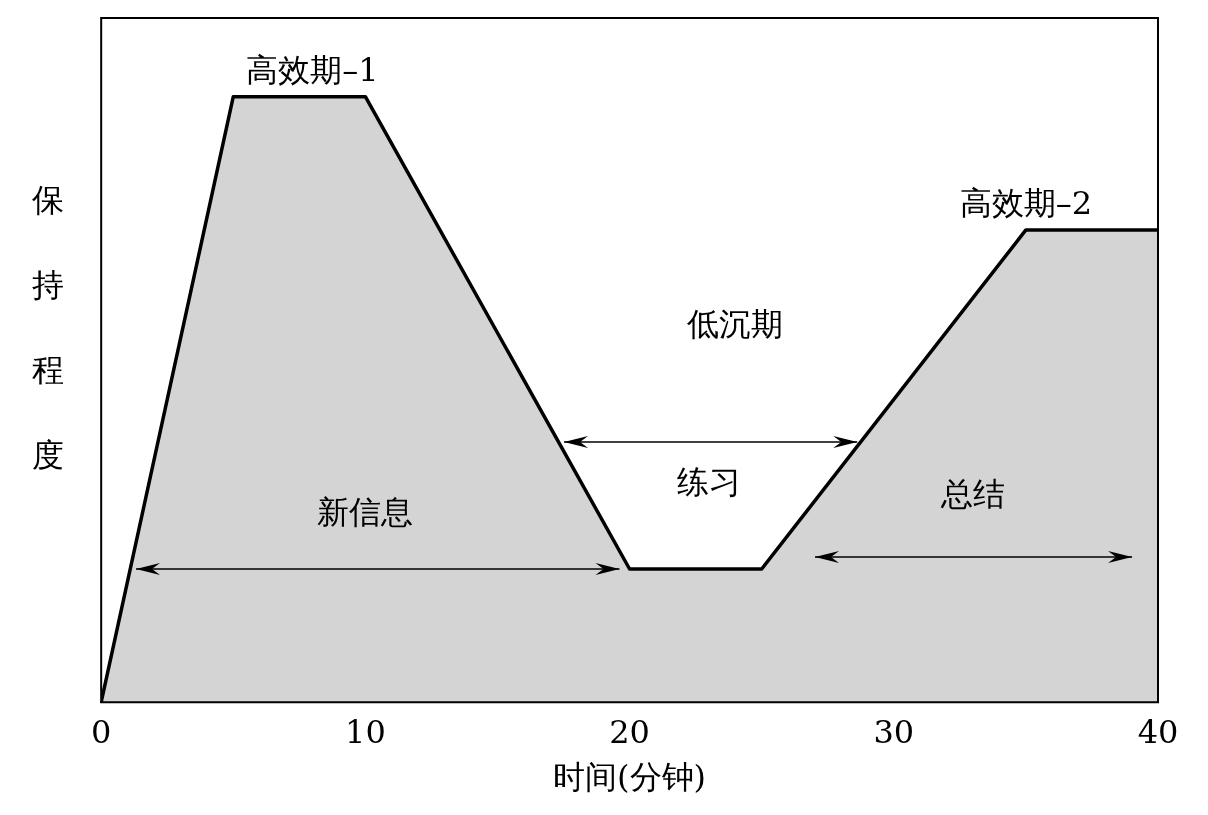 This screenshot has height=815, width=1208. I want to click on annotation: 高效期–2, so click(1026, 203).